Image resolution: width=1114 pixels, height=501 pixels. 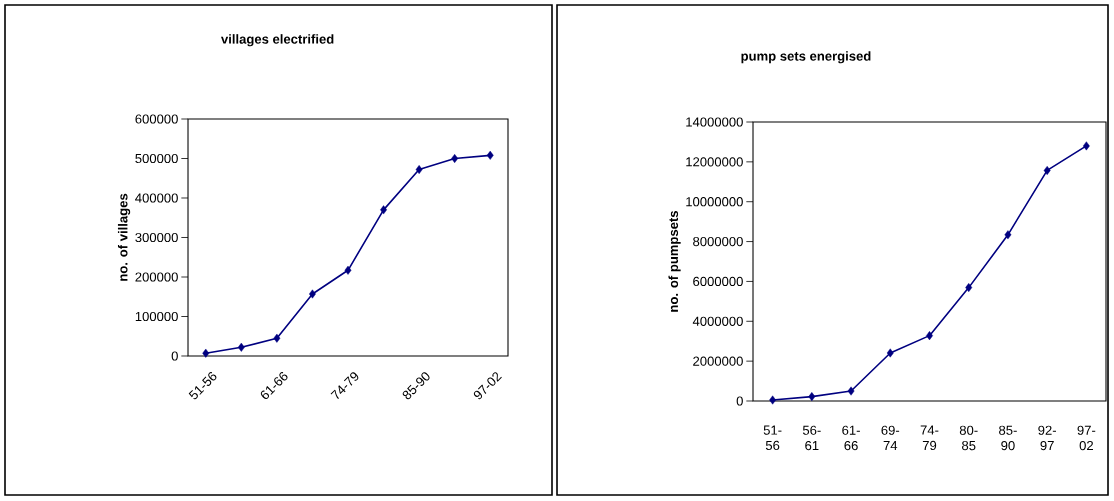 What do you see at coordinates (156, 119) in the screenshot?
I see `y-tick-label: 600000` at bounding box center [156, 119].